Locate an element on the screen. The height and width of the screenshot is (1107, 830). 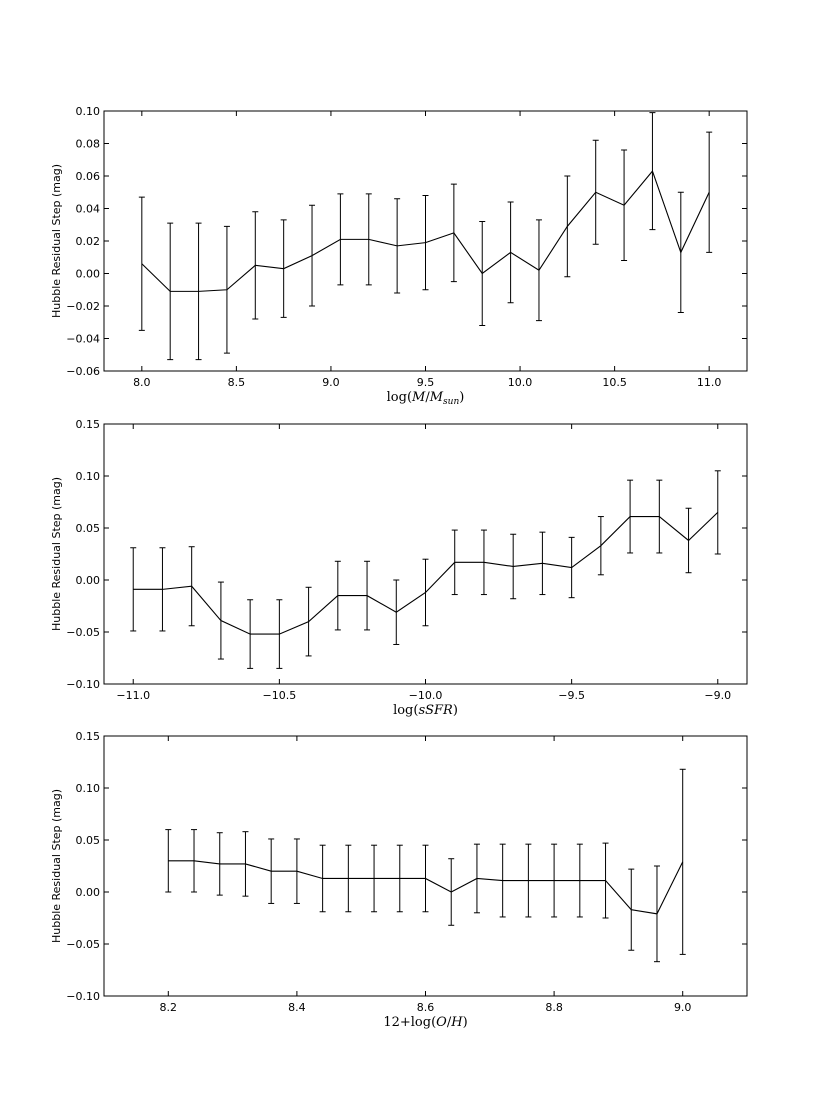
x-axis-label: 12+log(O/H) is located at coordinates (425, 1022).